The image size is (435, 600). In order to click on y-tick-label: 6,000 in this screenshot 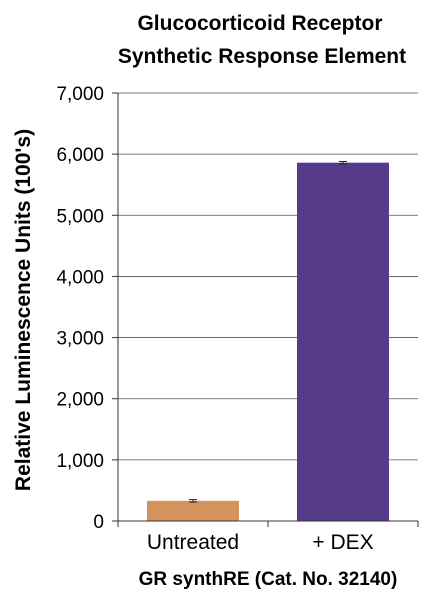, I will do `click(80, 155)`.